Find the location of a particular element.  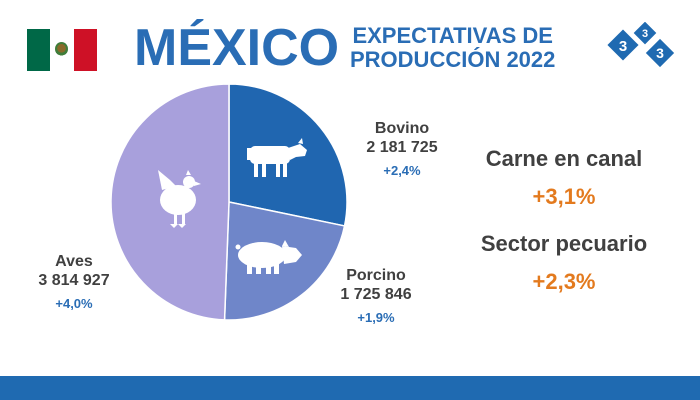

category-change: +2,4% is located at coordinates (402, 170).